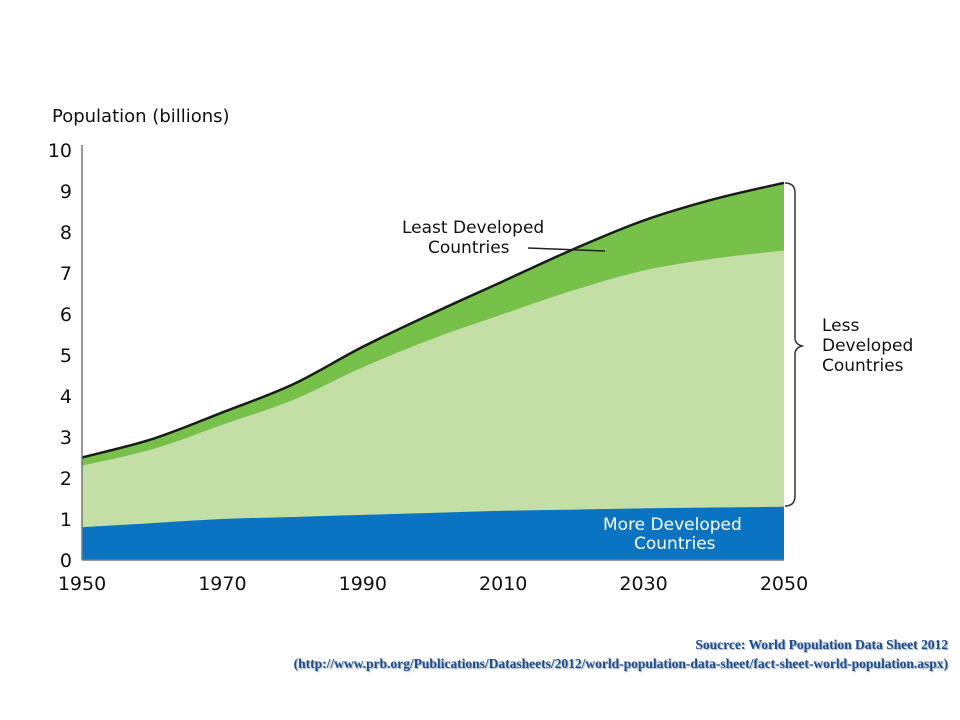 This screenshot has height=720, width=960. I want to click on y-tick-label: 2, so click(66, 479).